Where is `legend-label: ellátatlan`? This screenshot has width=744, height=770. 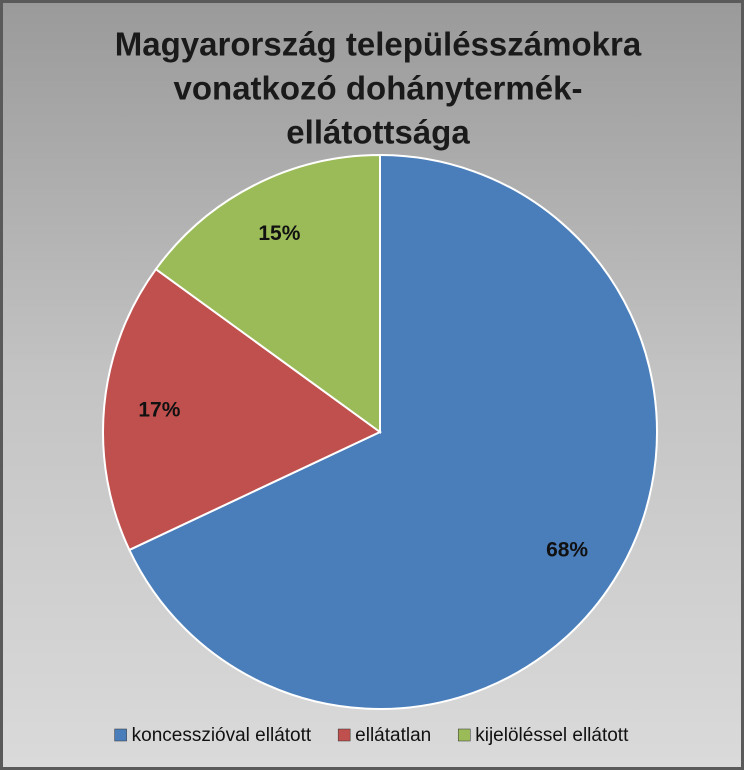 legend-label: ellátatlan is located at coordinates (393, 735).